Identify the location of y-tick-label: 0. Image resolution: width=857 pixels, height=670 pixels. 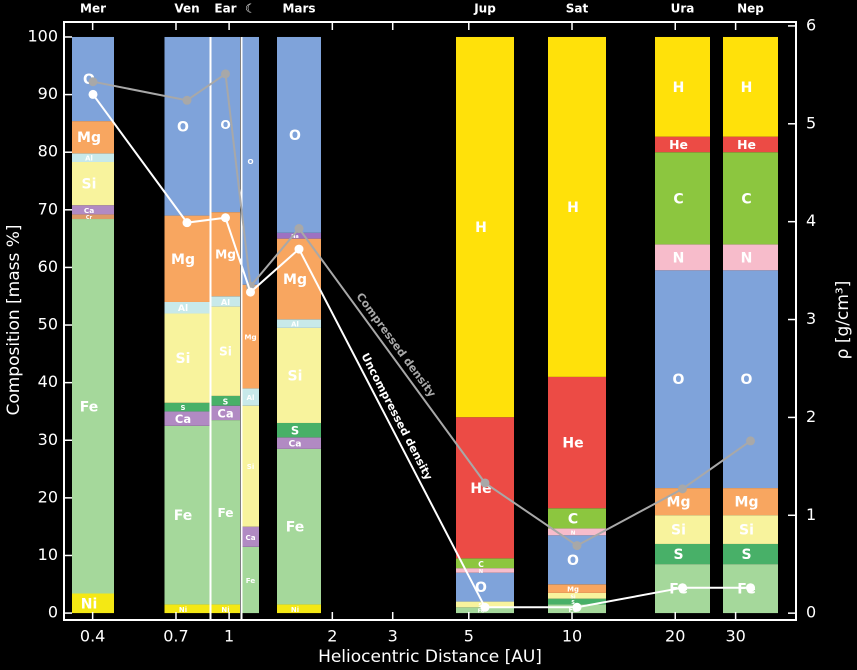
(53, 612).